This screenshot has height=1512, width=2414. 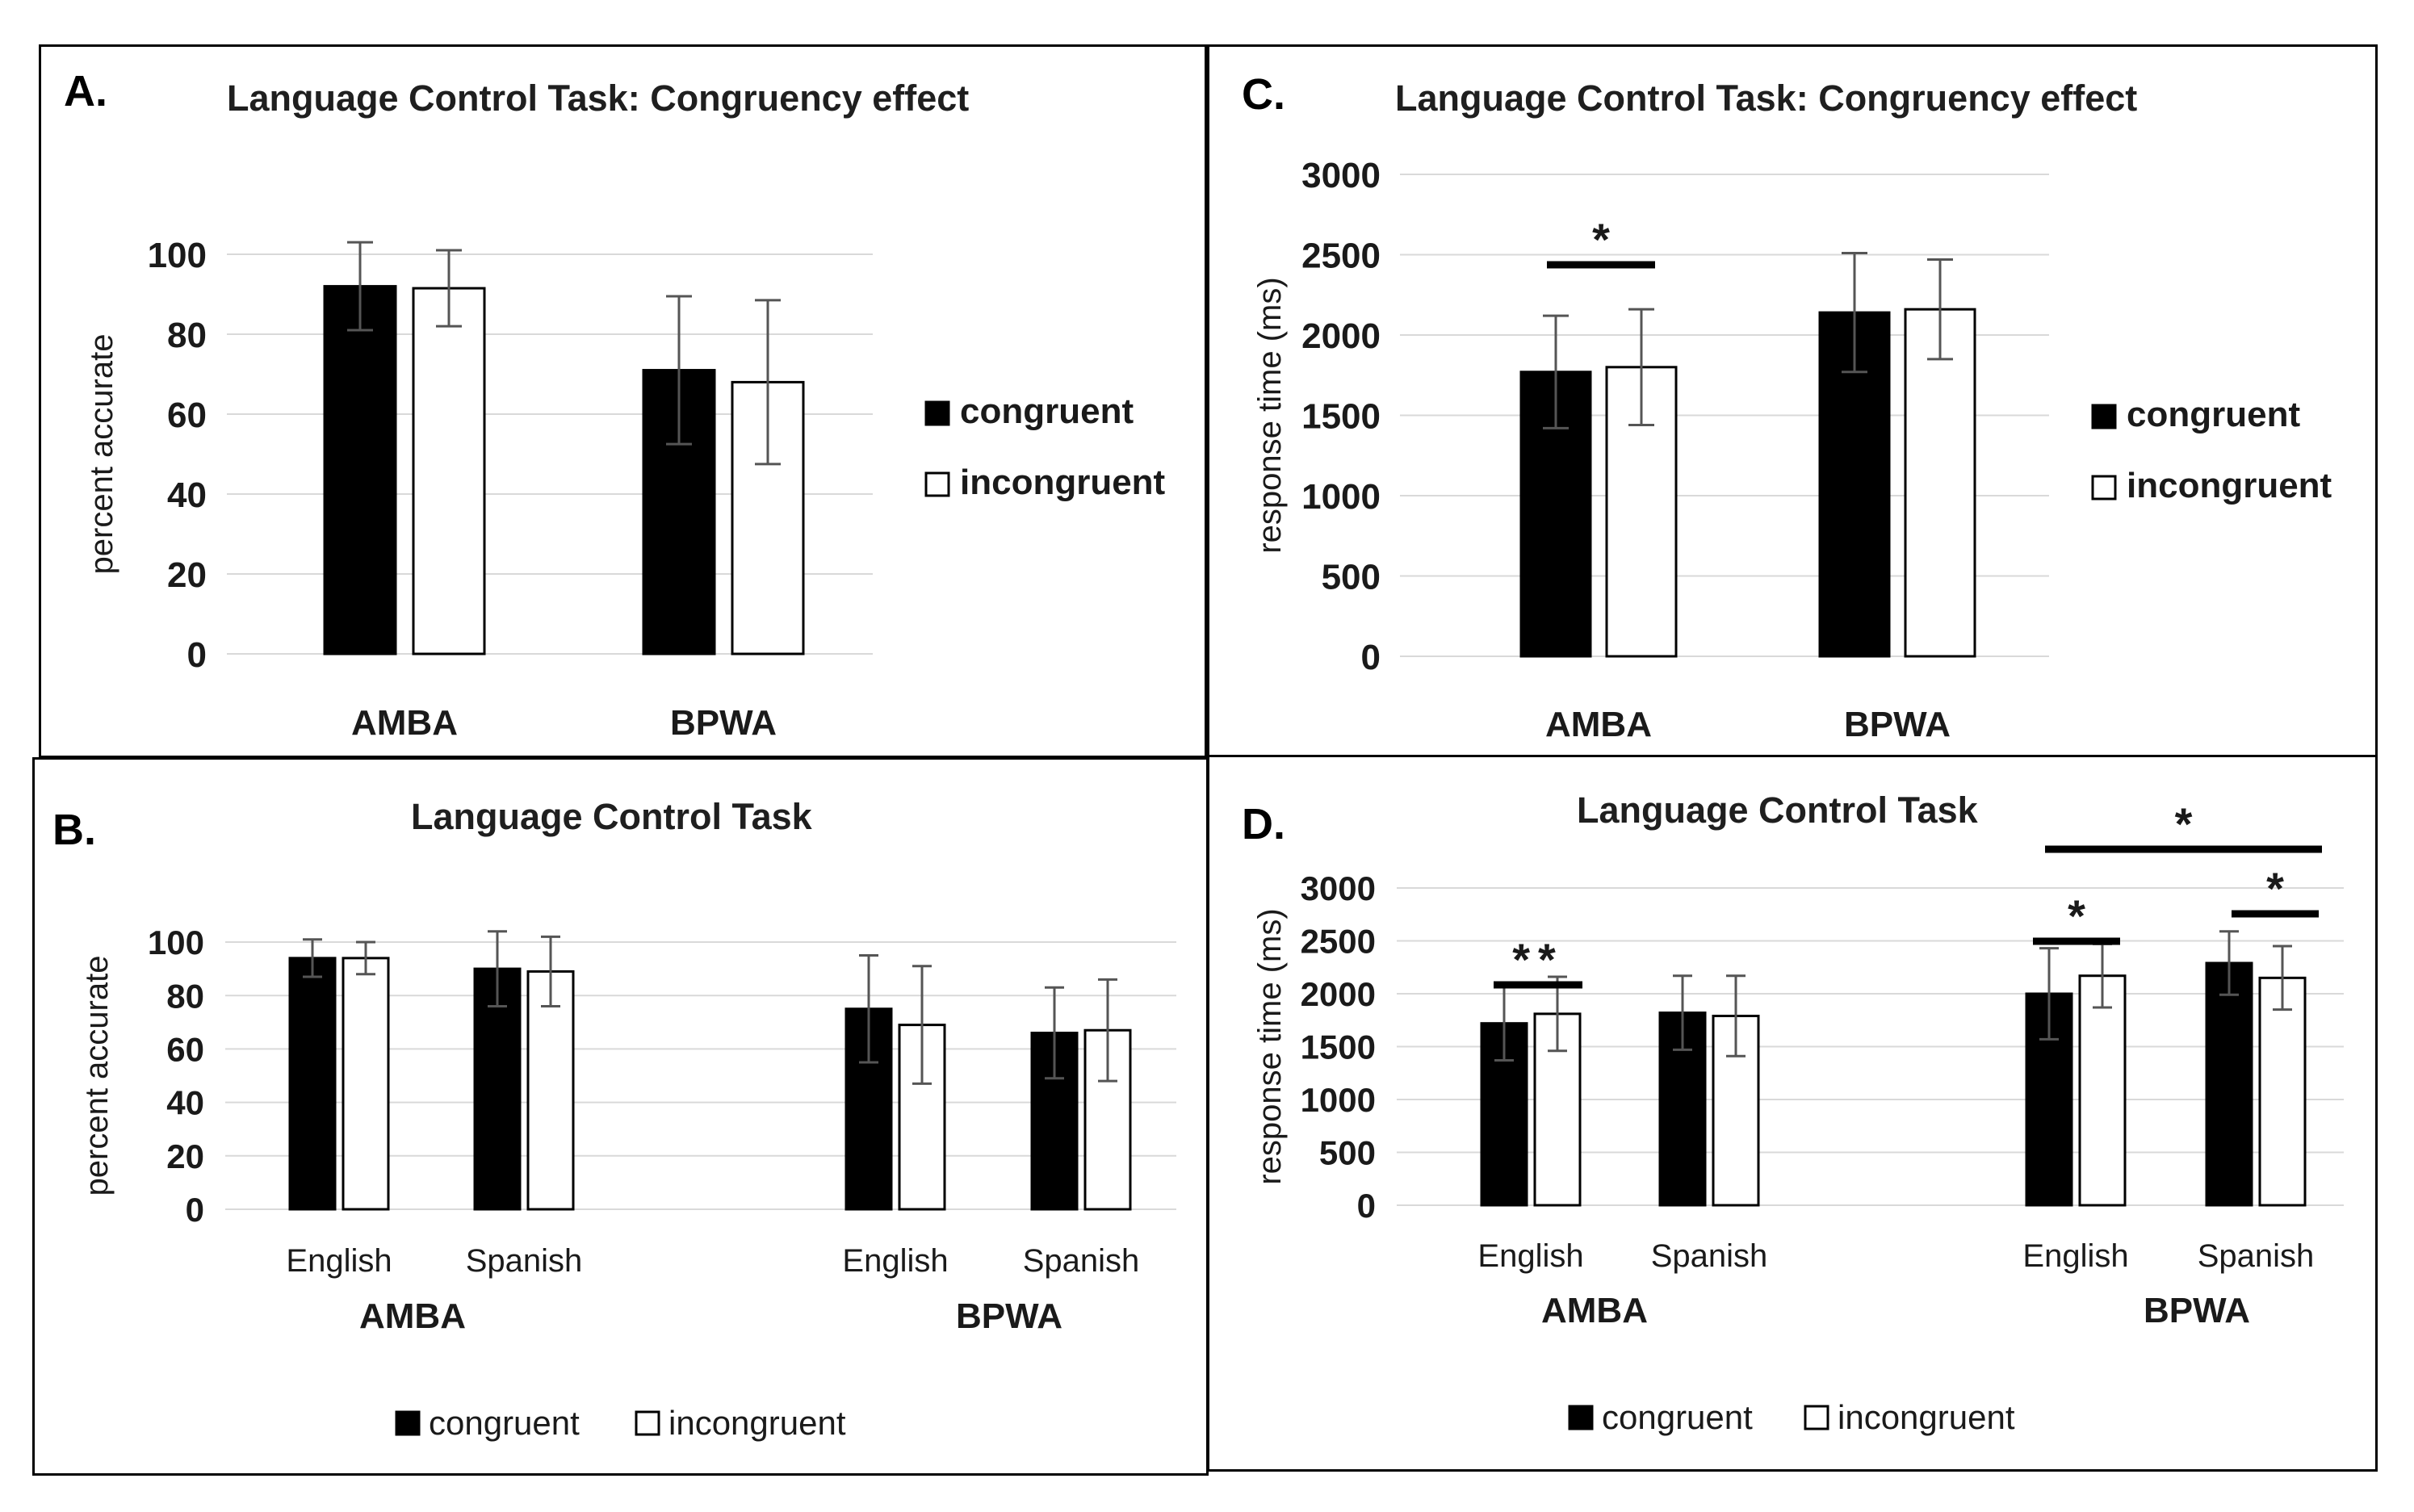 I want to click on panel-label: C., so click(x=1263, y=94).